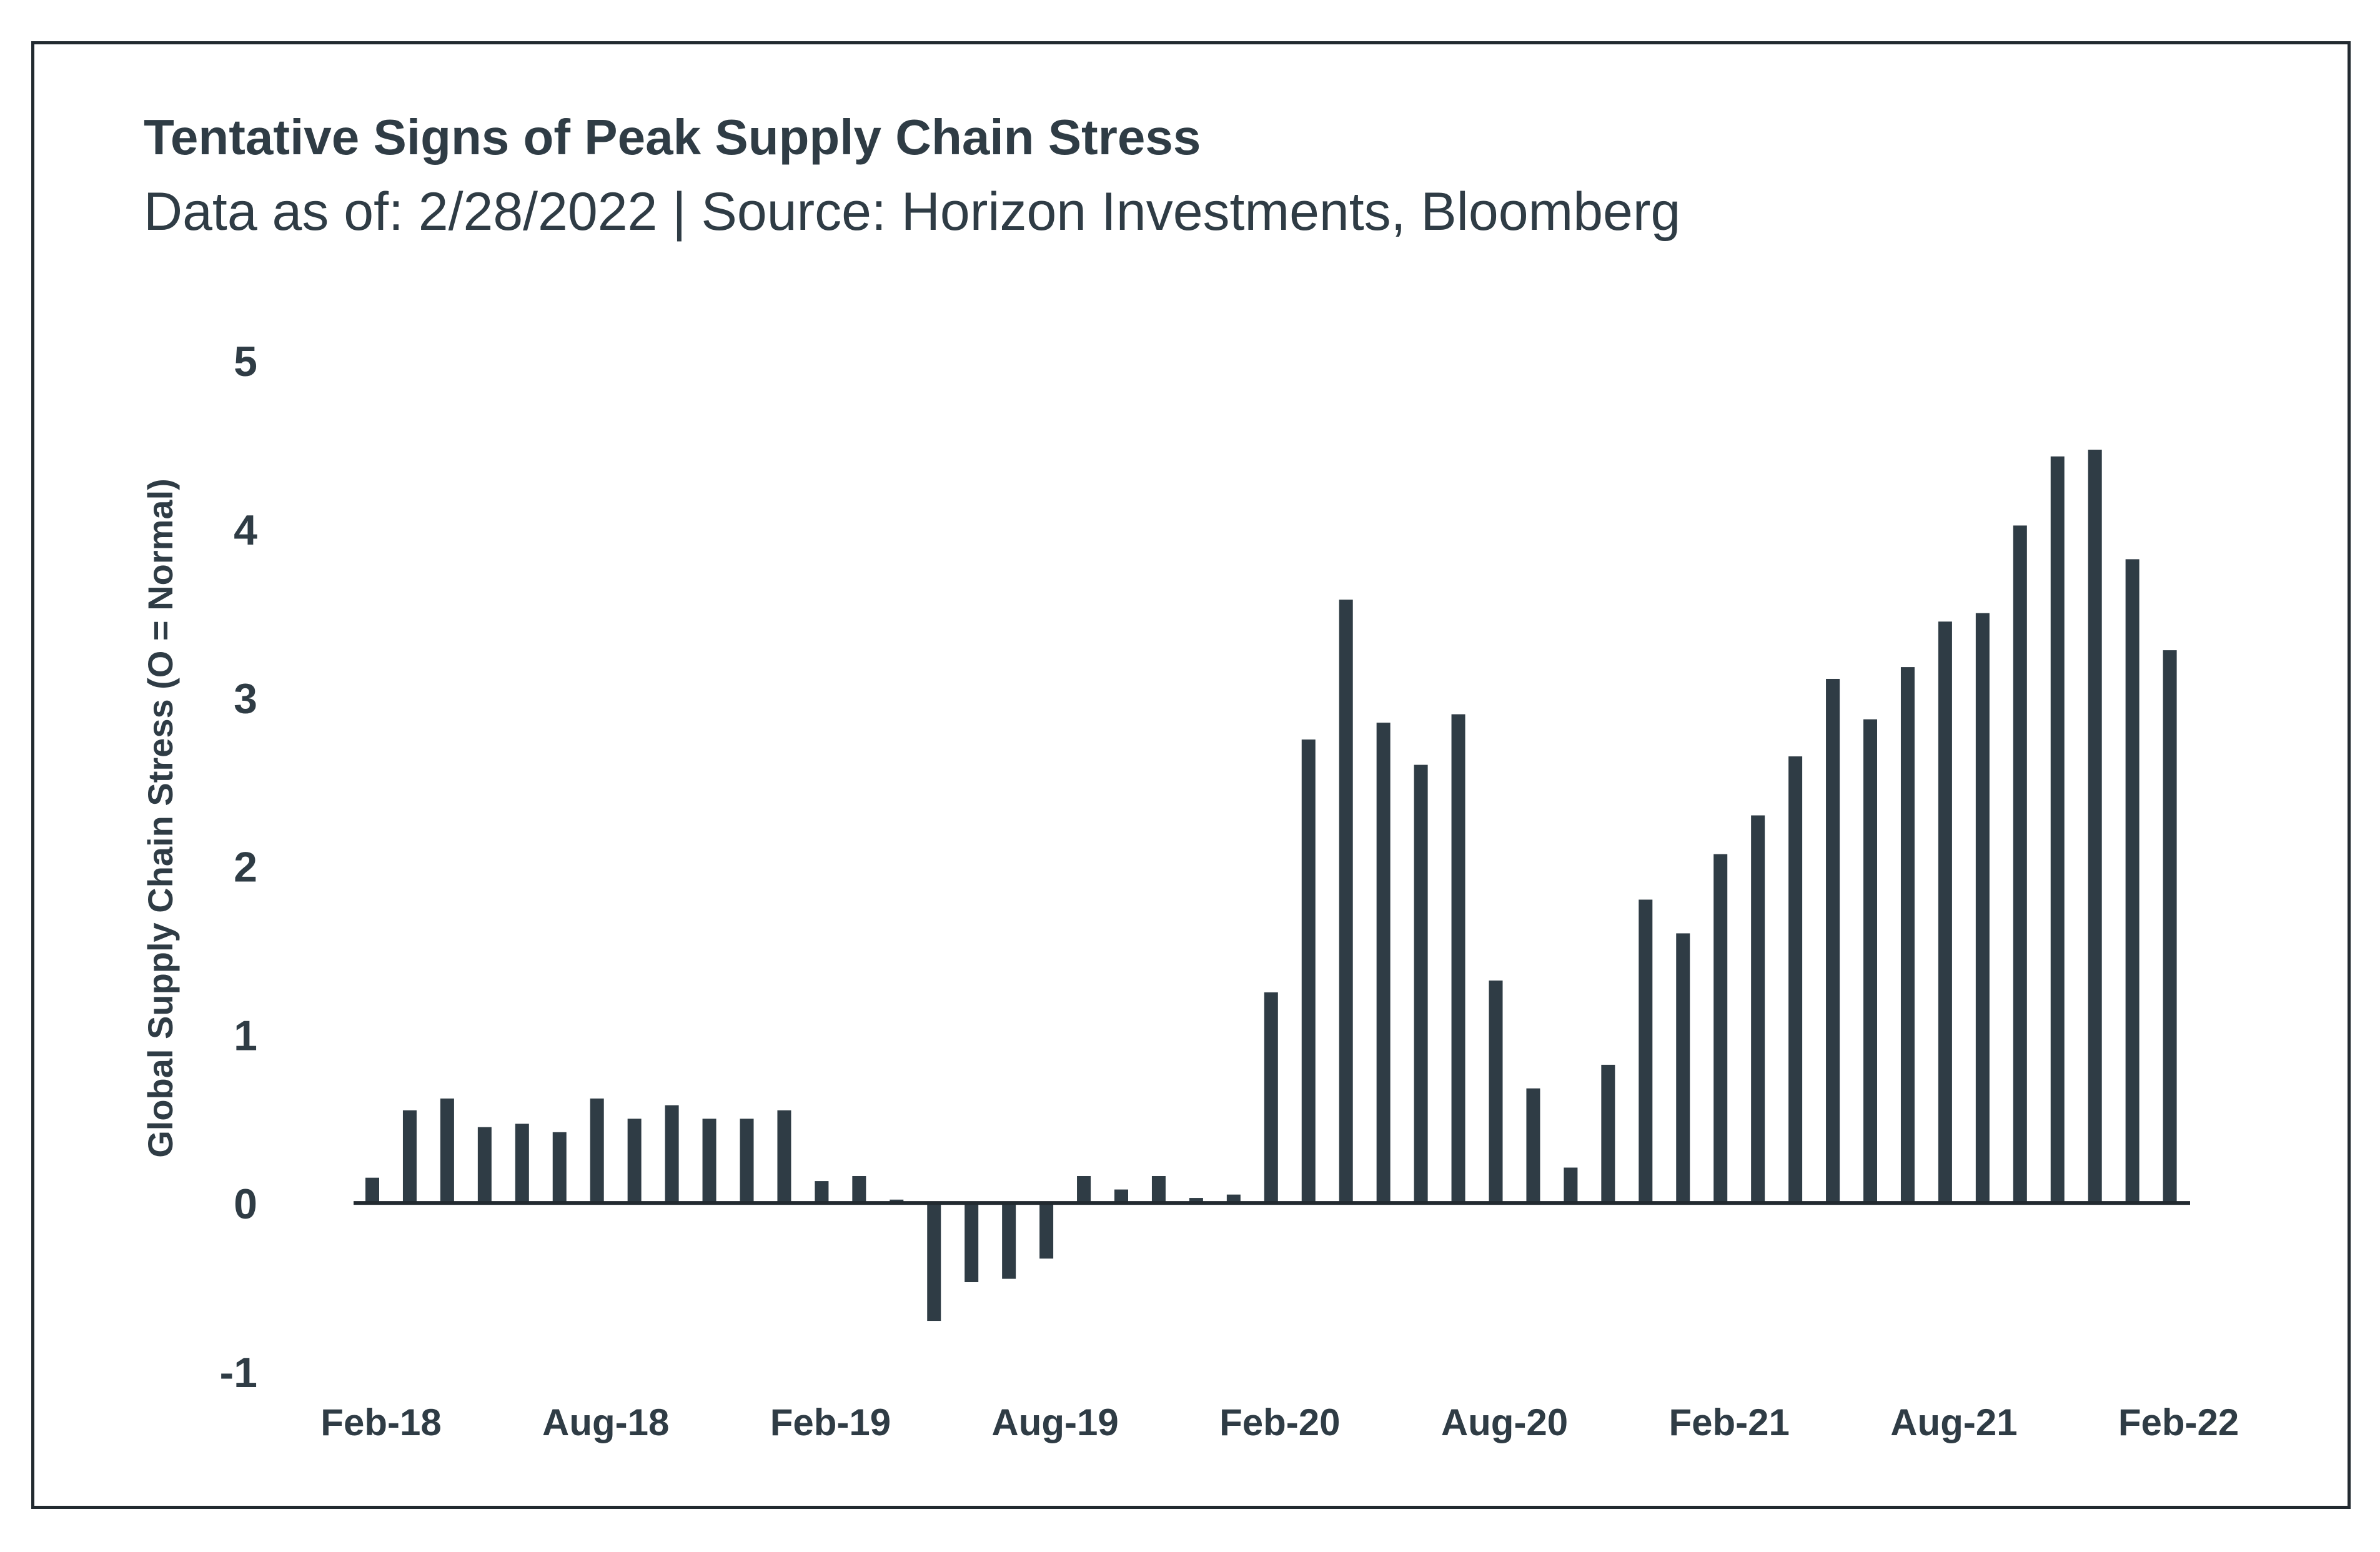 Image resolution: width=2380 pixels, height=1552 pixels. I want to click on x-tick-label: Aug-20, so click(1504, 1422).